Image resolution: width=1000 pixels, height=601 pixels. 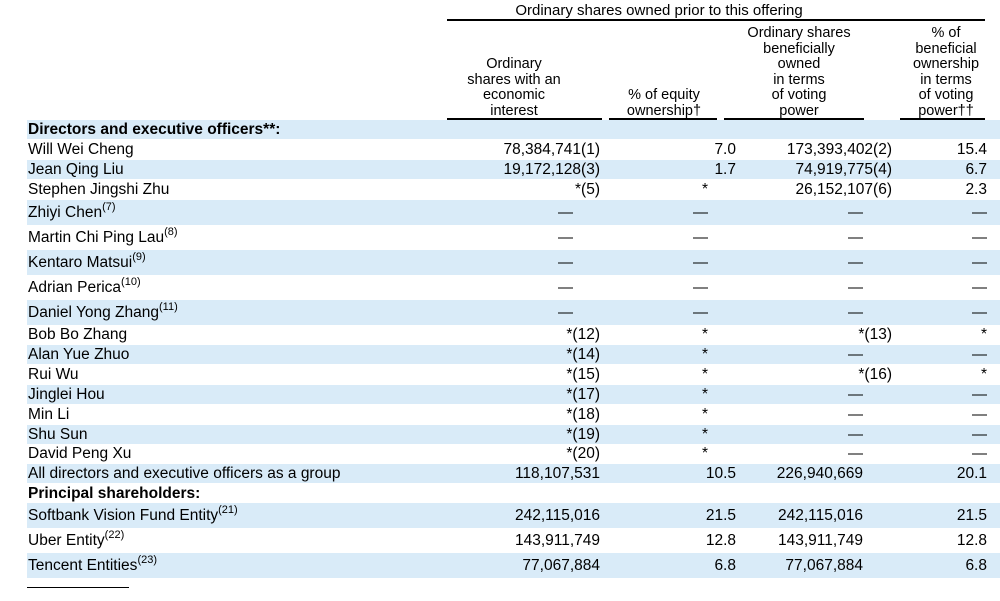 I want to click on economic-shares-value: 143,911,749, so click(x=557, y=540).